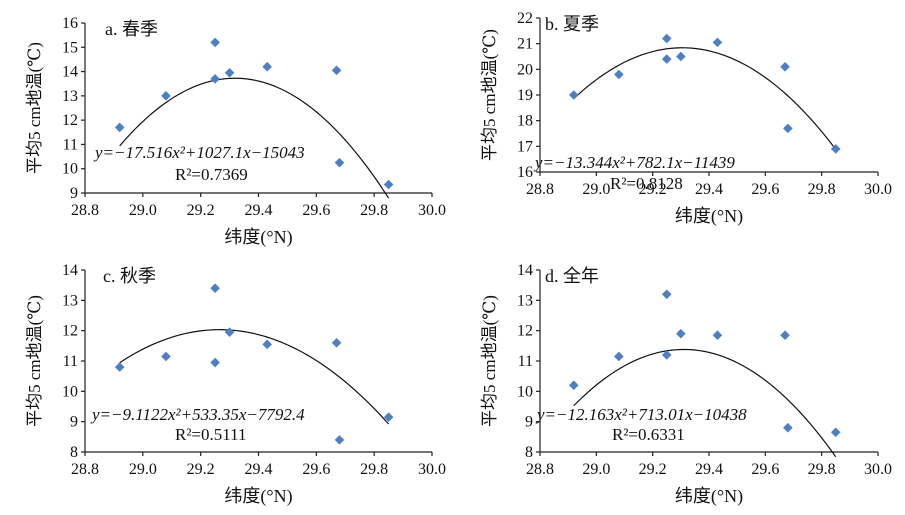 This screenshot has height=515, width=905. I want to click on panel-title: a. 春季, so click(131, 29).